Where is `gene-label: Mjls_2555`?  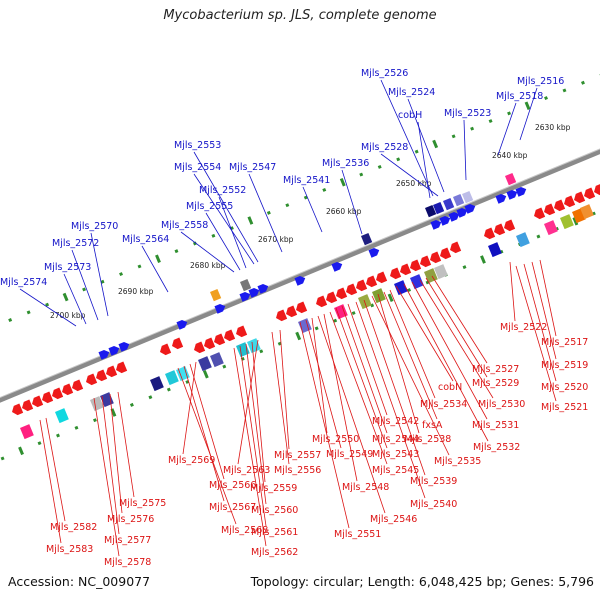 gene-label: Mjls_2555 is located at coordinates (209, 206).